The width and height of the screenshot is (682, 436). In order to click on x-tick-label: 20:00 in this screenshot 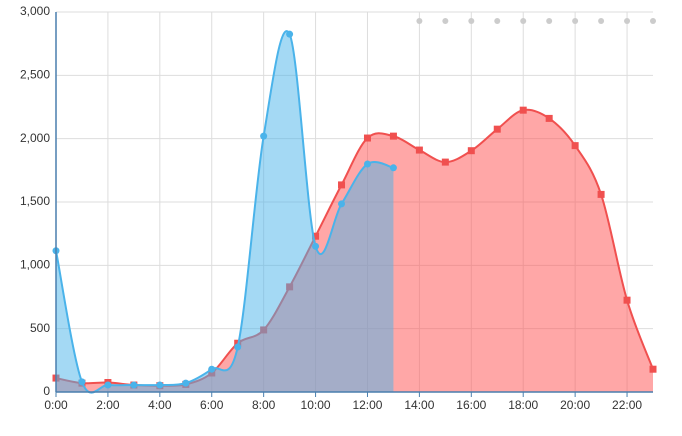, I will do `click(575, 405)`.